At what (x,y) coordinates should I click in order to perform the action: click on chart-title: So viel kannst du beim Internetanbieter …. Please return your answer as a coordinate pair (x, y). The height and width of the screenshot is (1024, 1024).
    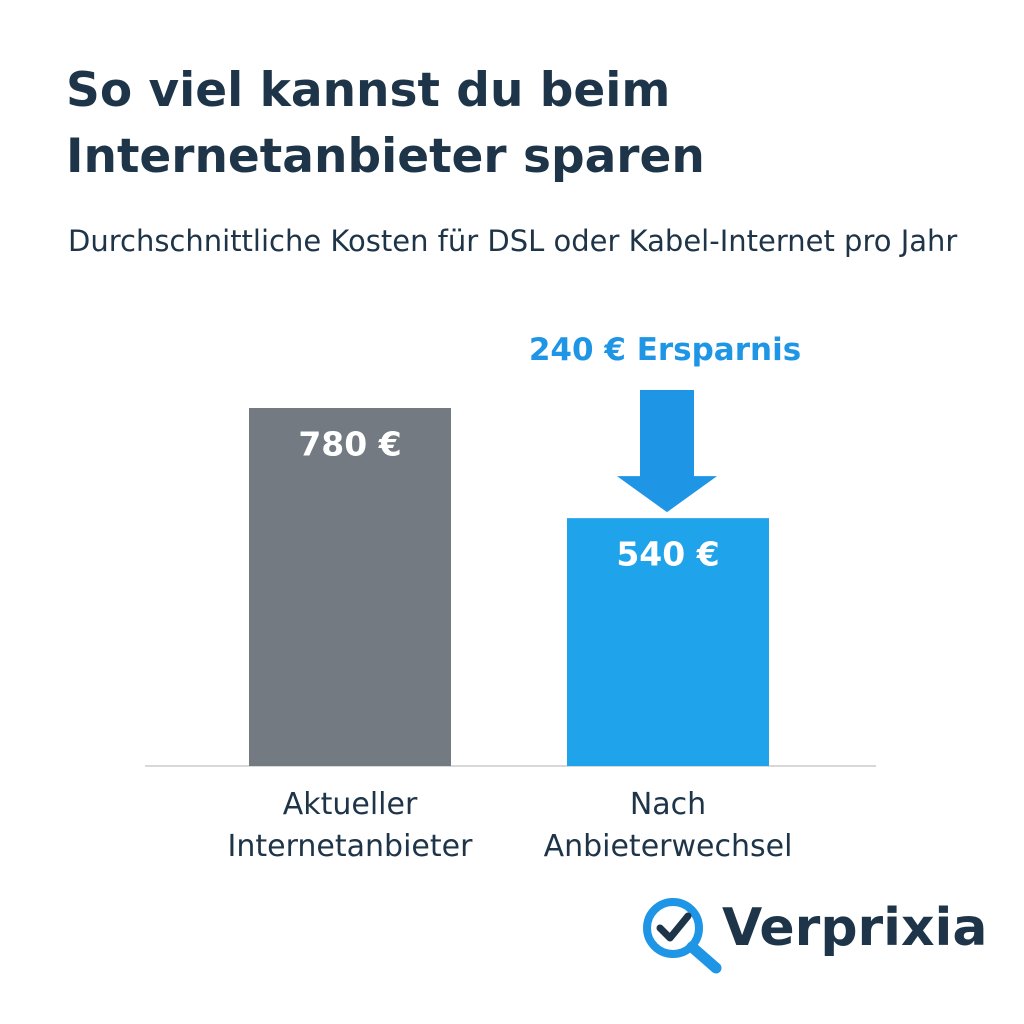
    Looking at the image, I should click on (385, 123).